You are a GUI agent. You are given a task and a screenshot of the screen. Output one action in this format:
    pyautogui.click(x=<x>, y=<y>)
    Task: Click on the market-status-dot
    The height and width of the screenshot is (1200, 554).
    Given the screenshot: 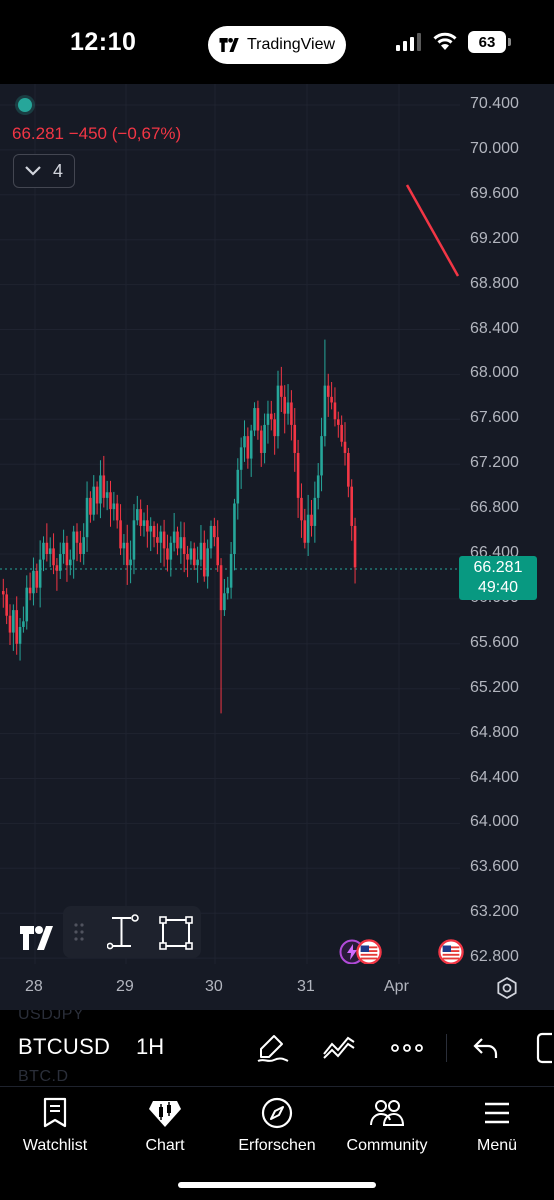 What is the action you would take?
    pyautogui.click(x=25, y=105)
    